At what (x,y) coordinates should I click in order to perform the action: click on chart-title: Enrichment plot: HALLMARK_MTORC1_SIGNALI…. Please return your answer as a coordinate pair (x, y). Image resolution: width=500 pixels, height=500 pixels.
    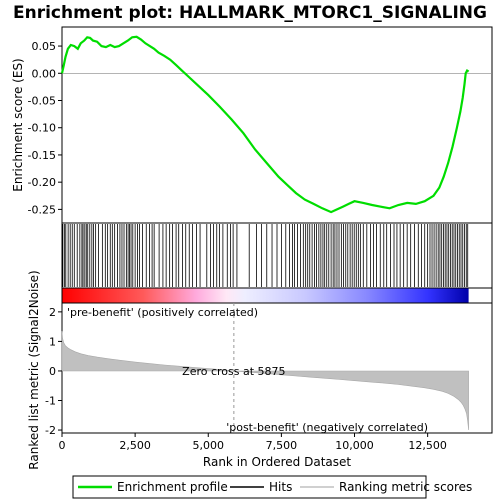
    Looking at the image, I should click on (250, 13).